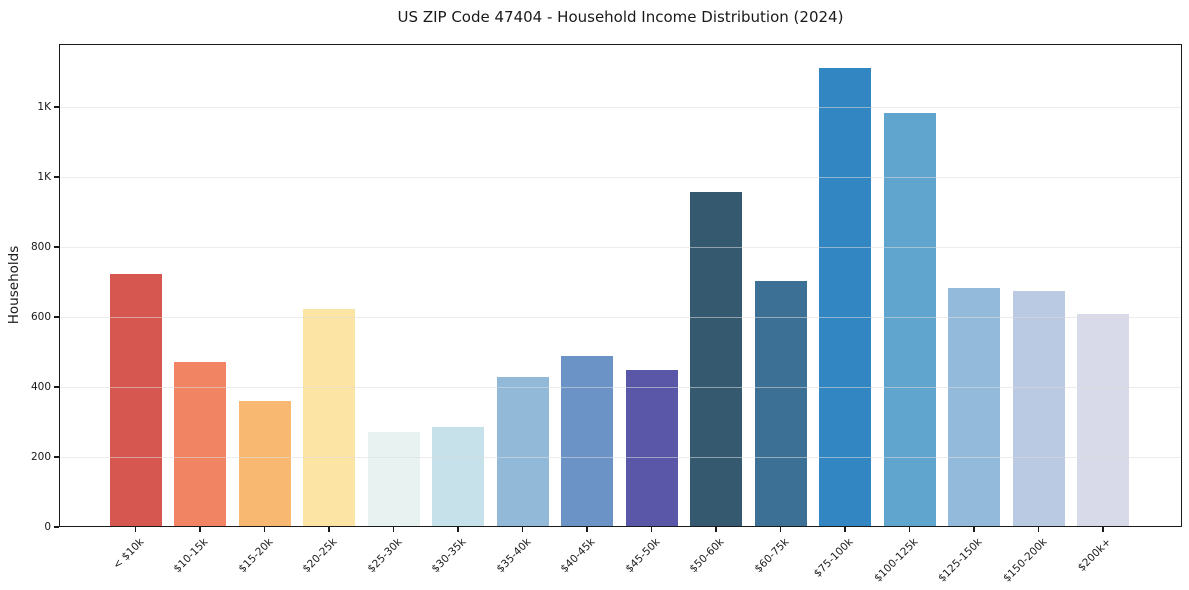 The height and width of the screenshot is (590, 1189). I want to click on bar-75-100k, so click(845, 297).